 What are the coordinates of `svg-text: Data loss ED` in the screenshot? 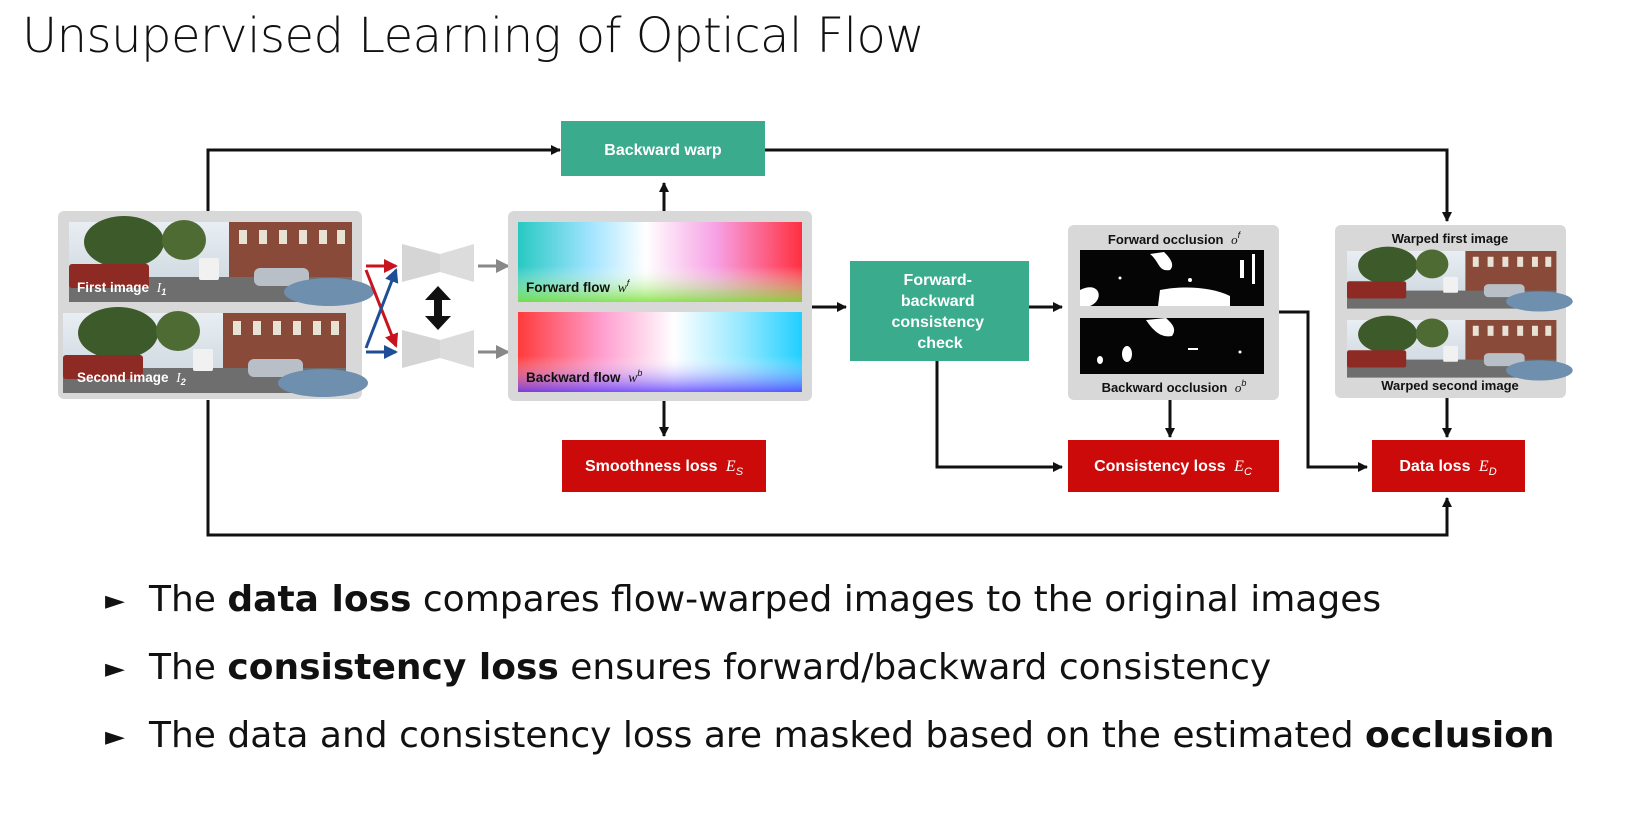 It's located at (1447, 468).